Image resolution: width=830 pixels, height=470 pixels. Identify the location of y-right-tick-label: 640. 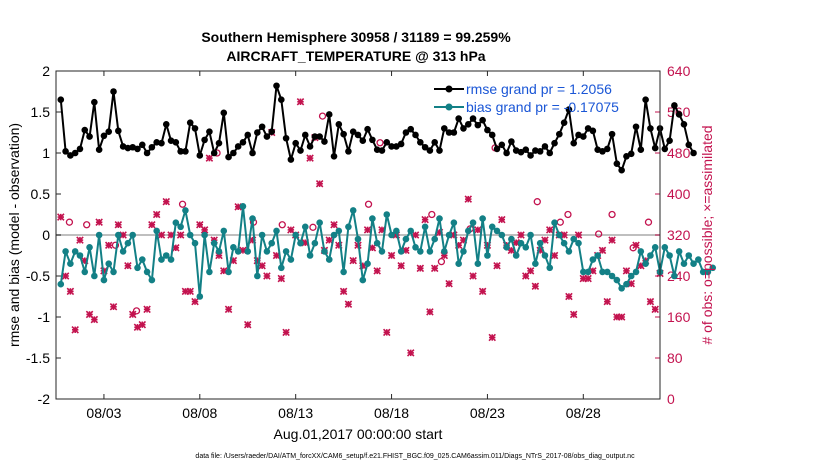
(679, 71).